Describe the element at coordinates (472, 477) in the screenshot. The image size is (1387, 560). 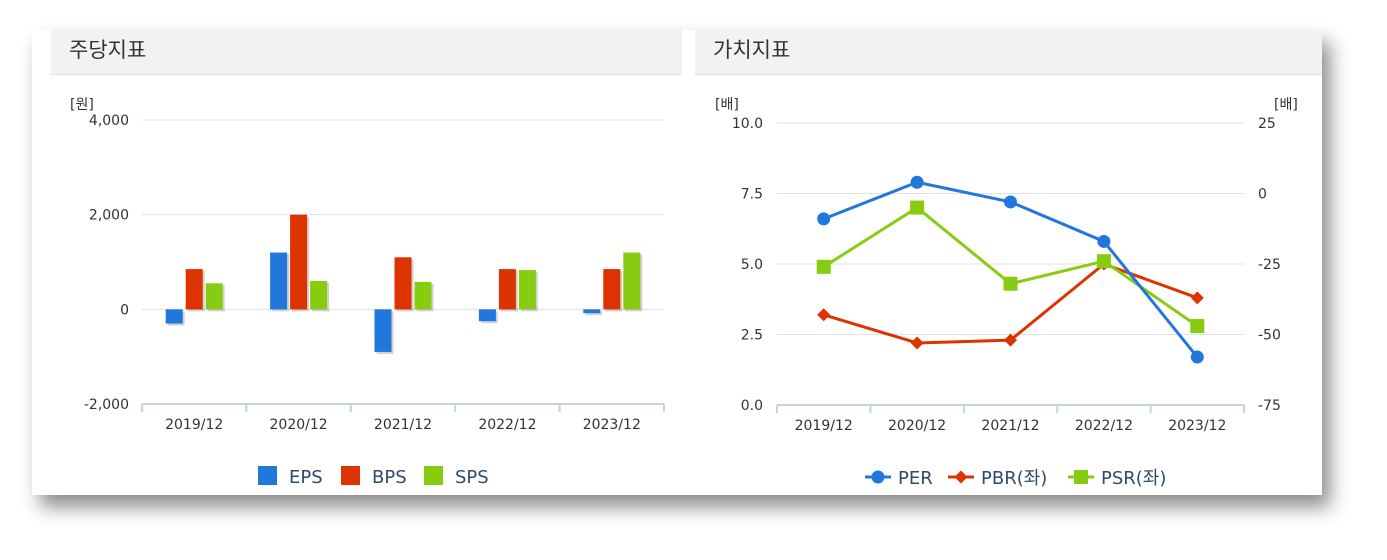
I see `legend-label-sps: SPS` at that location.